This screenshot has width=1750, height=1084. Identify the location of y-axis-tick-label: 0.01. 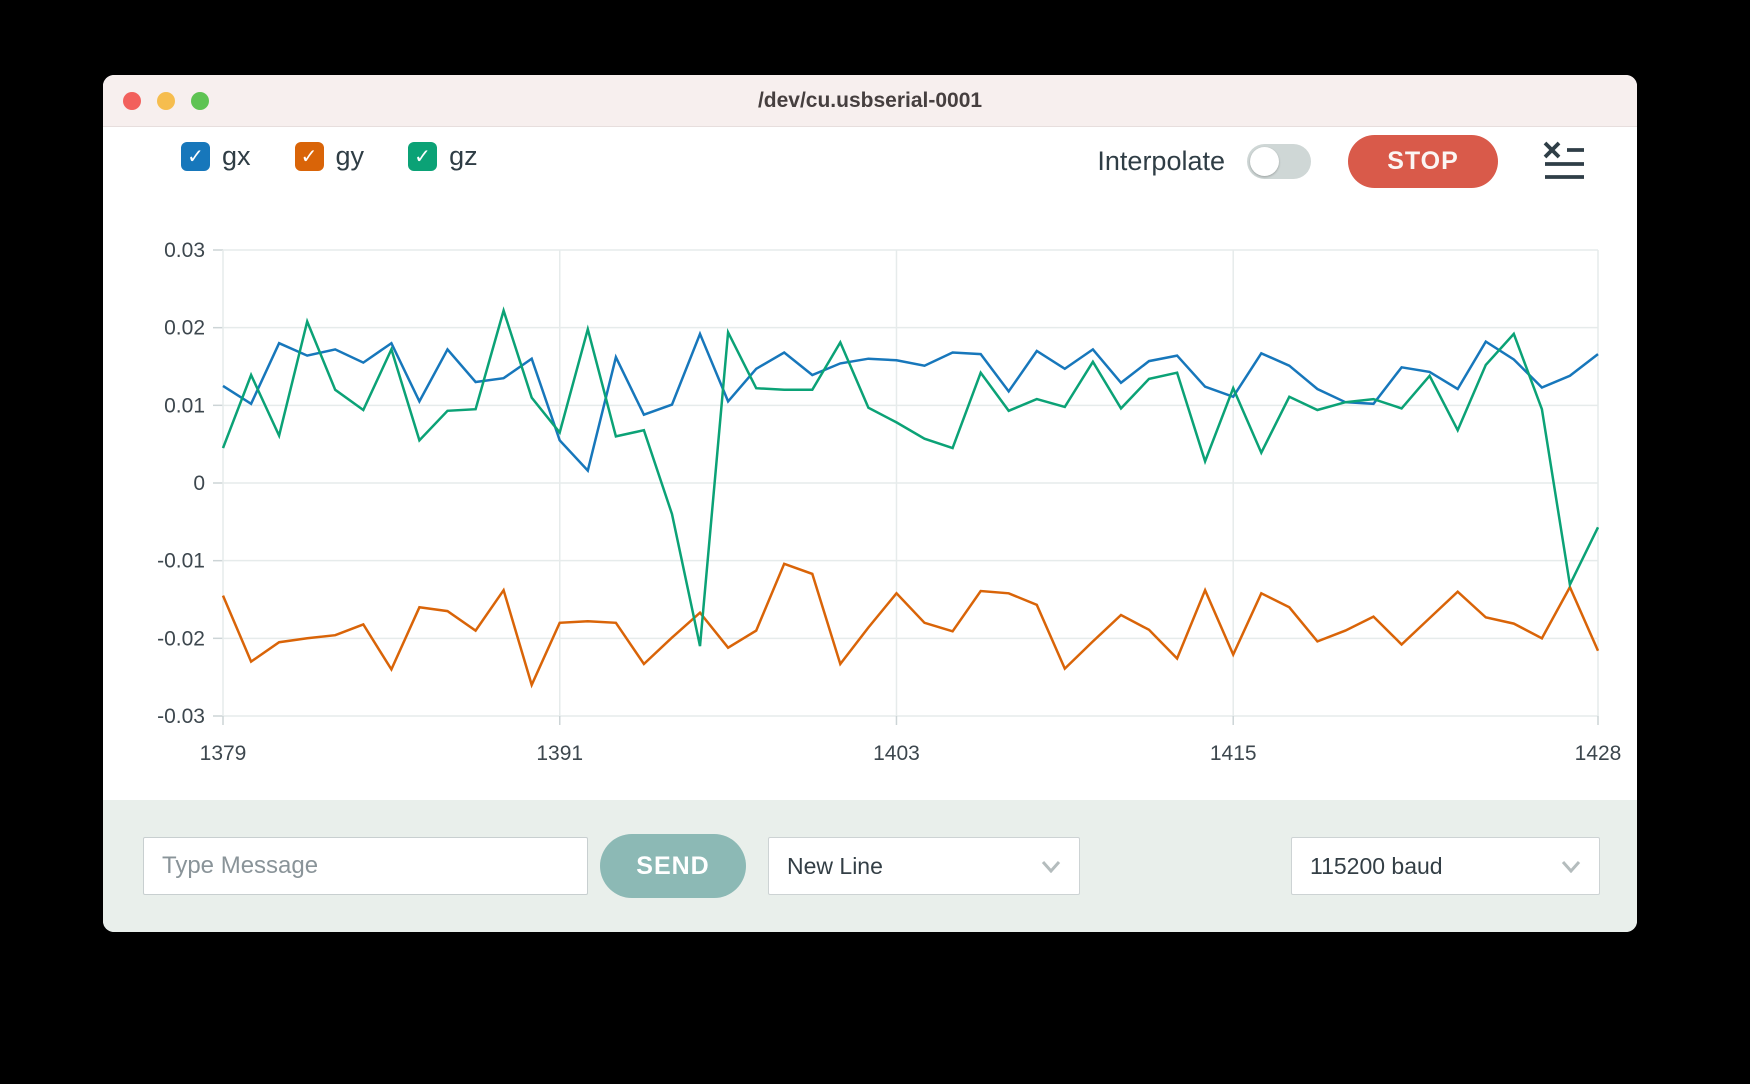
(184, 405).